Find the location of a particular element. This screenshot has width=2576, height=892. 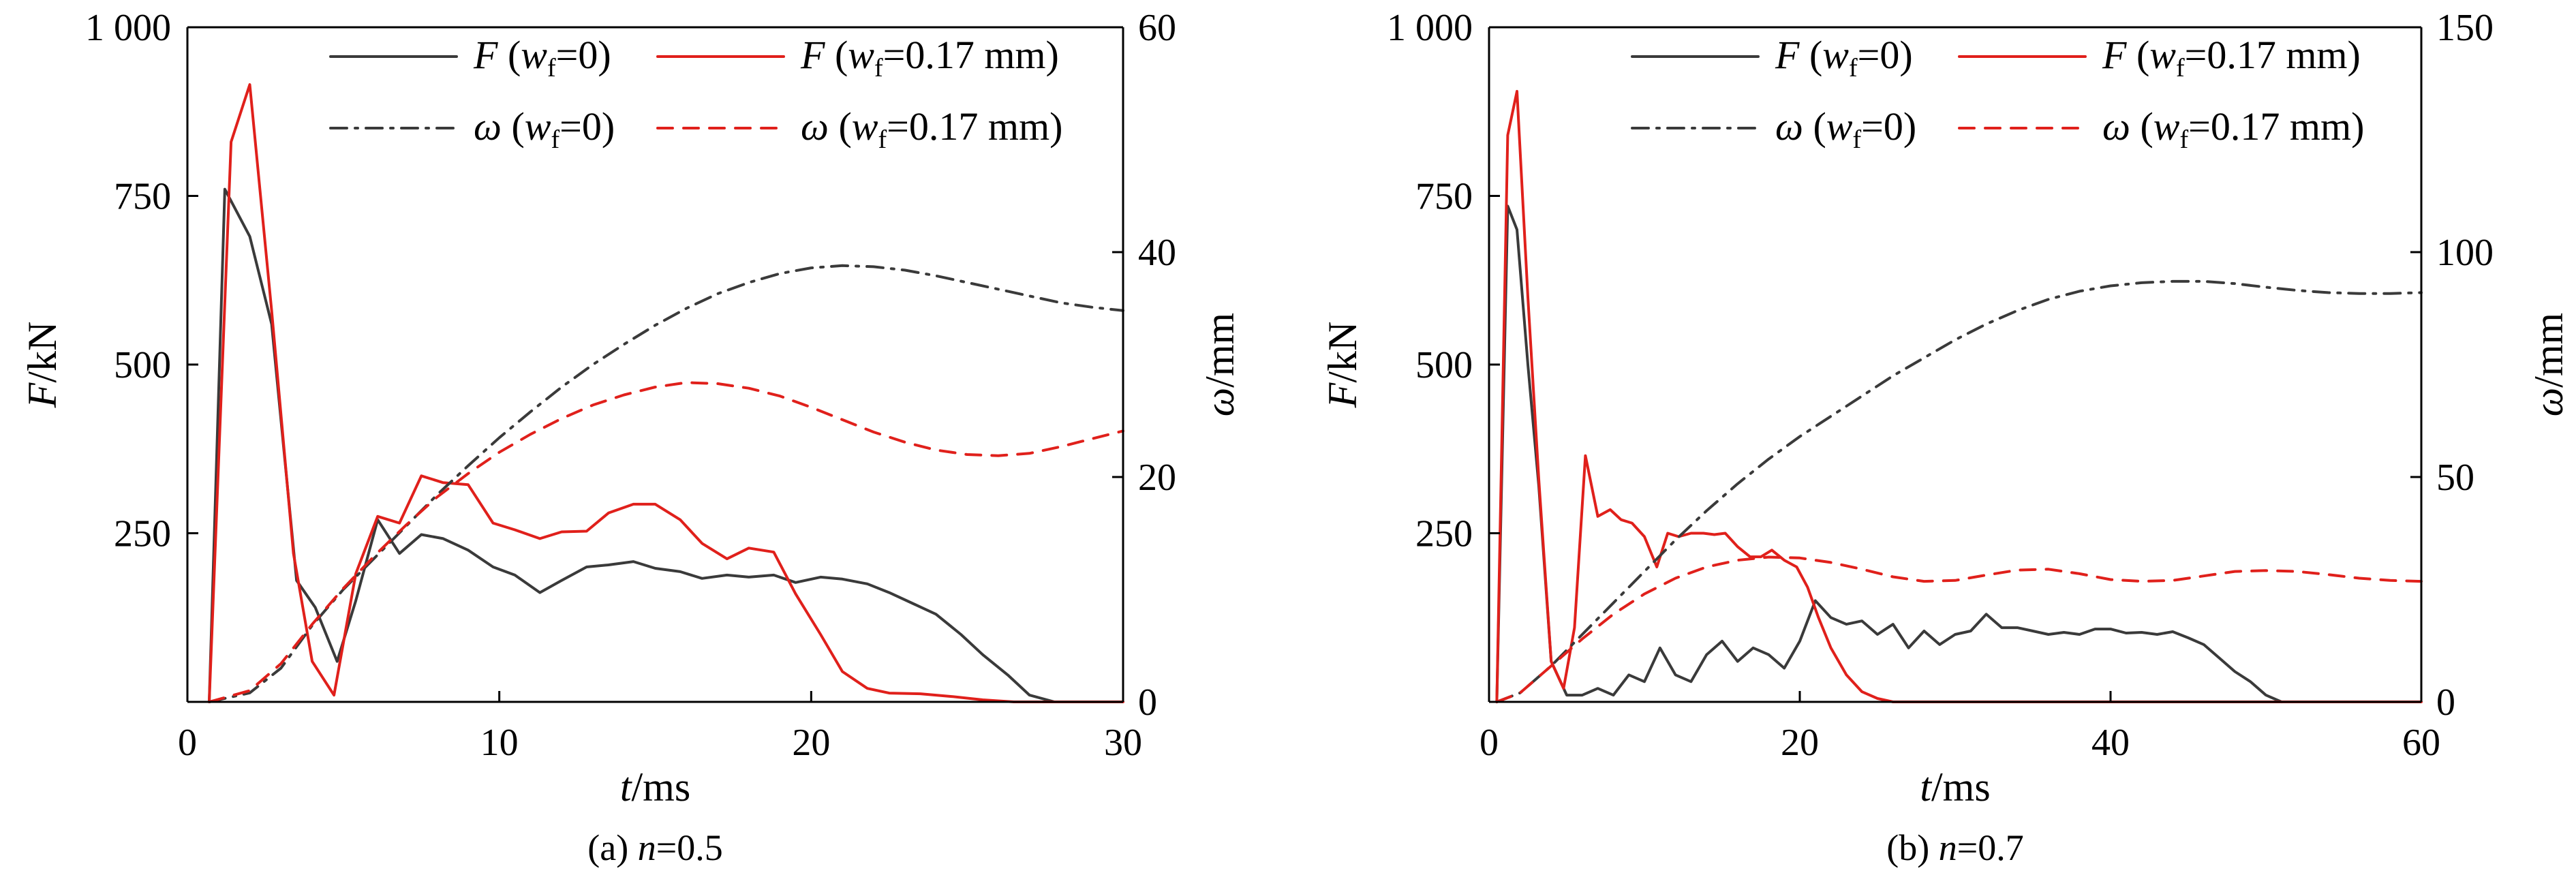

x-tick-label: 10 is located at coordinates (499, 743).